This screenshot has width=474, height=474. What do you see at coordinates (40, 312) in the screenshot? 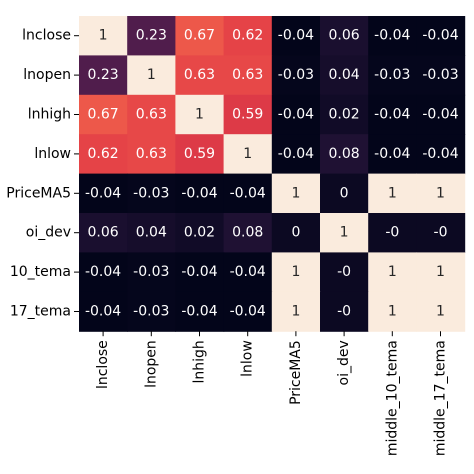
I see `y-tick-label: 17_tema` at bounding box center [40, 312].